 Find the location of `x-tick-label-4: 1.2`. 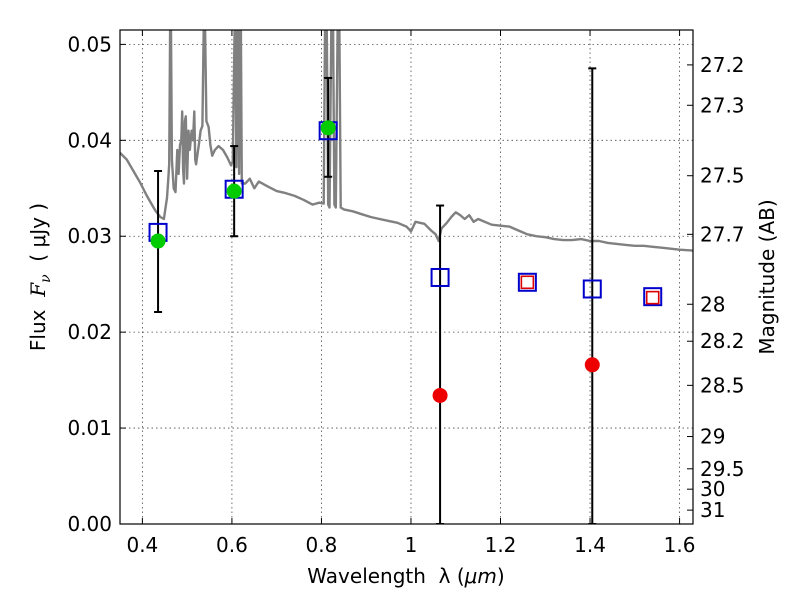

x-tick-label-4: 1.2 is located at coordinates (501, 545).